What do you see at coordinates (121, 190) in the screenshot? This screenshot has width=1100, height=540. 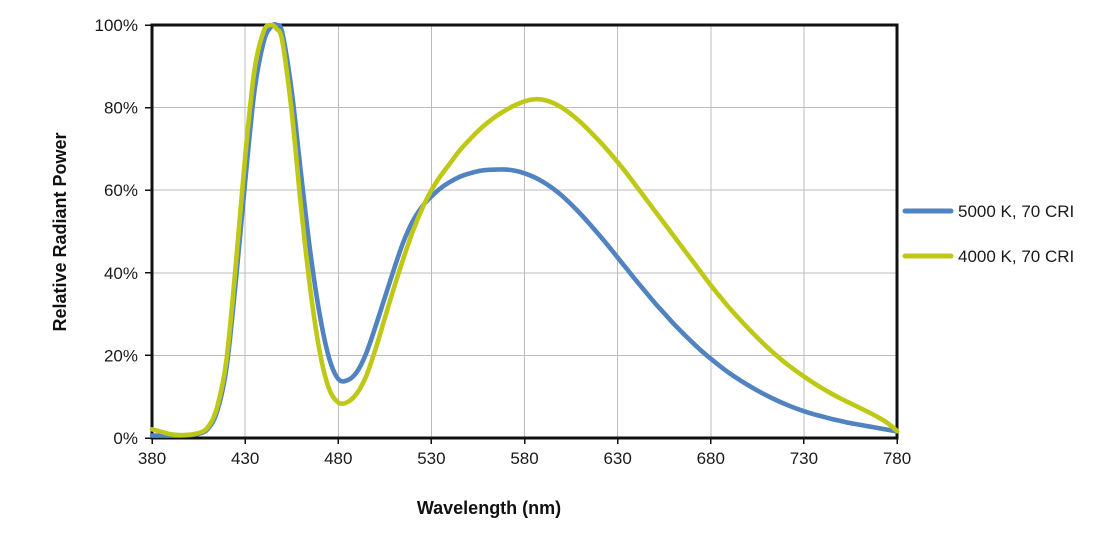 I see `y-tick-label: 60%` at bounding box center [121, 190].